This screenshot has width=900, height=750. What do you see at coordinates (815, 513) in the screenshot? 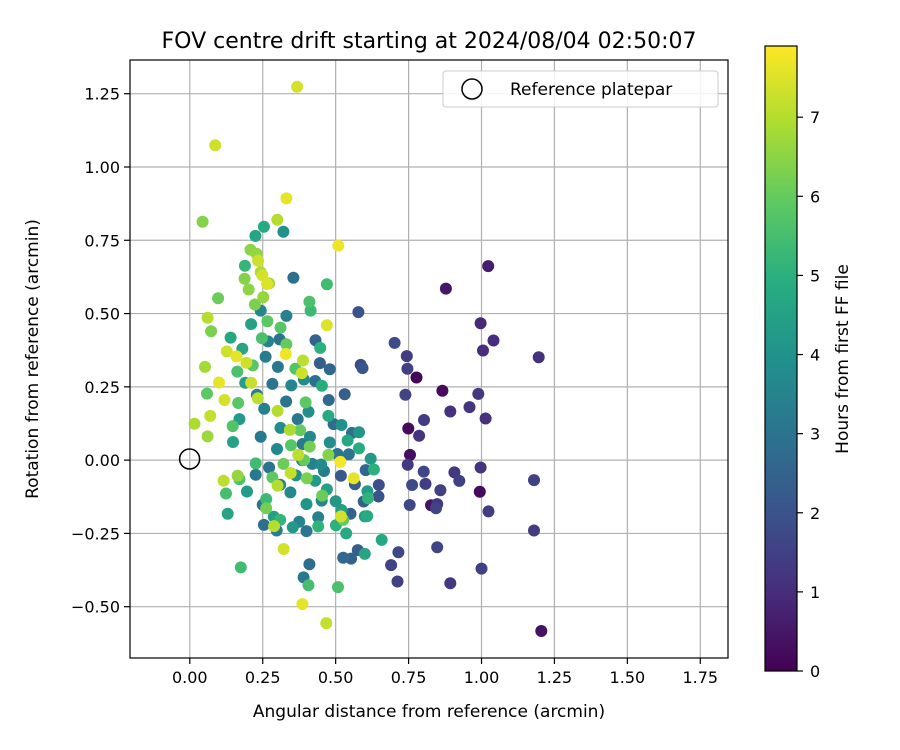
I see `colorbar-tick-label: 2` at bounding box center [815, 513].